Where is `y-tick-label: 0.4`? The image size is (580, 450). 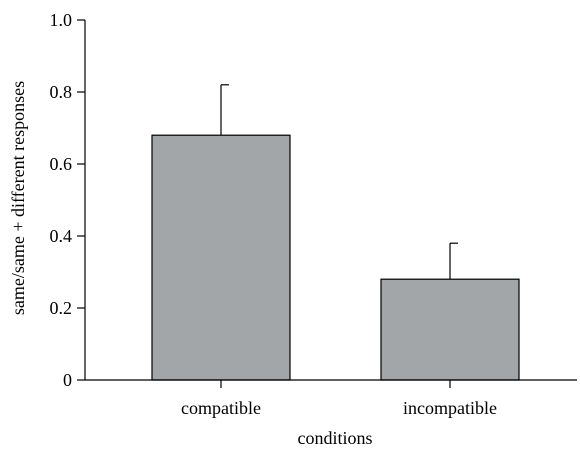
y-tick-label: 0.4 is located at coordinates (61, 236).